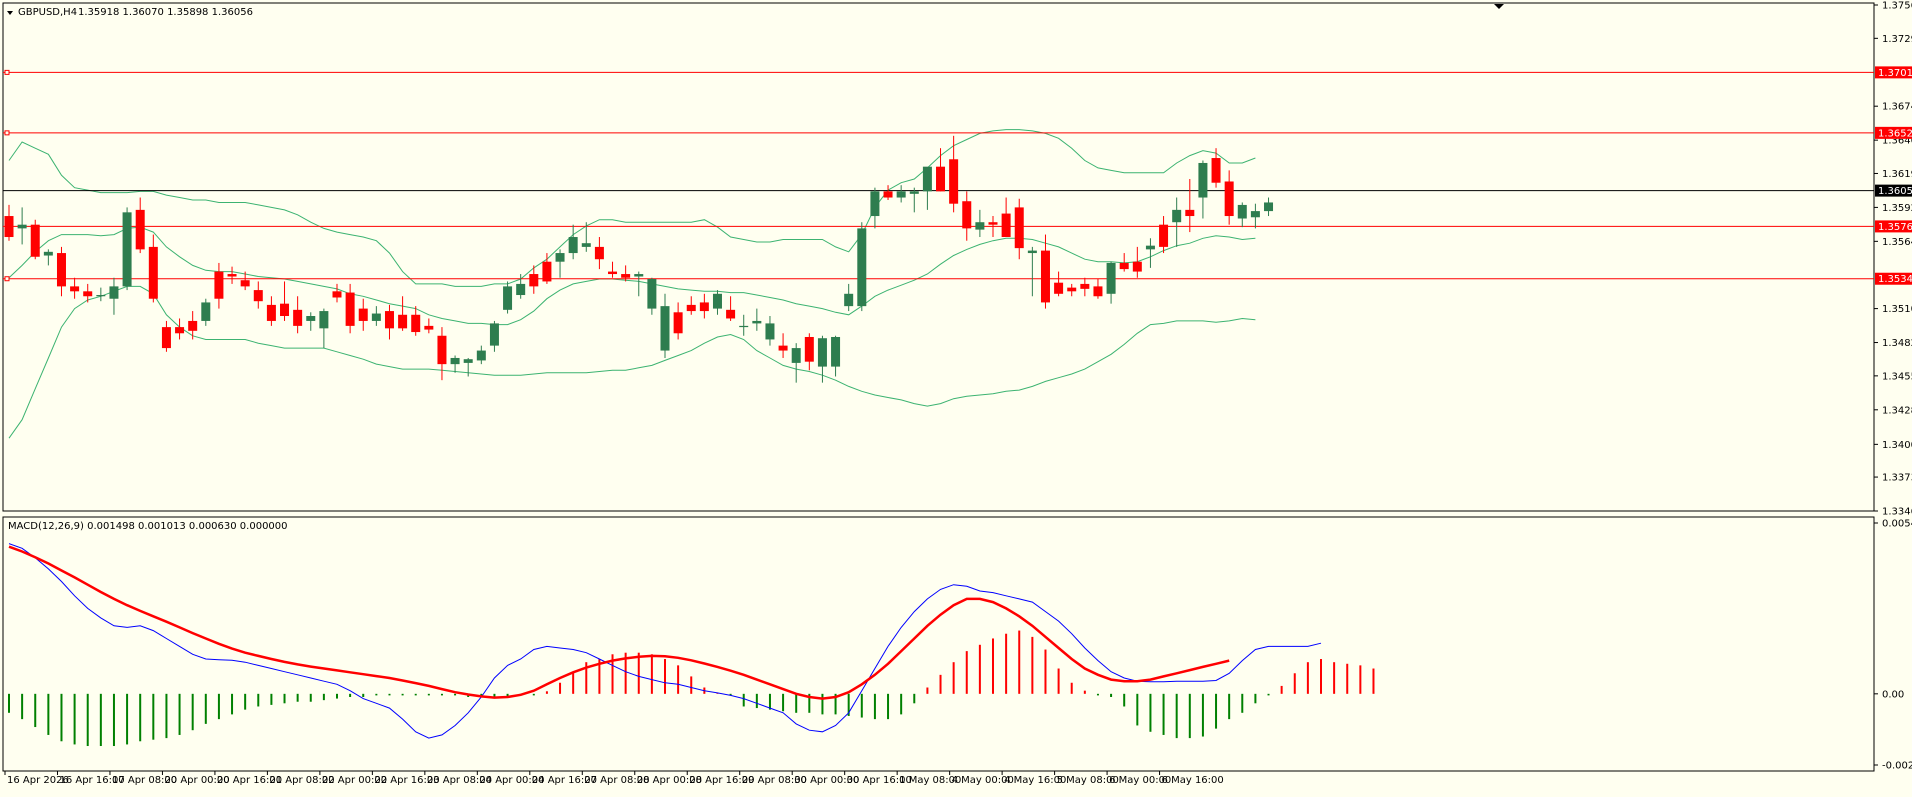  Describe the element at coordinates (632, 208) in the screenshot. I see `bollinger-upper-line` at that location.